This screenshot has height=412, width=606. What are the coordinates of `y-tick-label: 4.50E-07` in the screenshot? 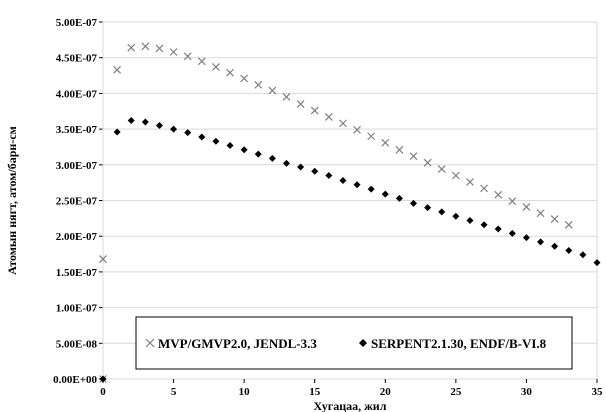 It's located at (77, 59).